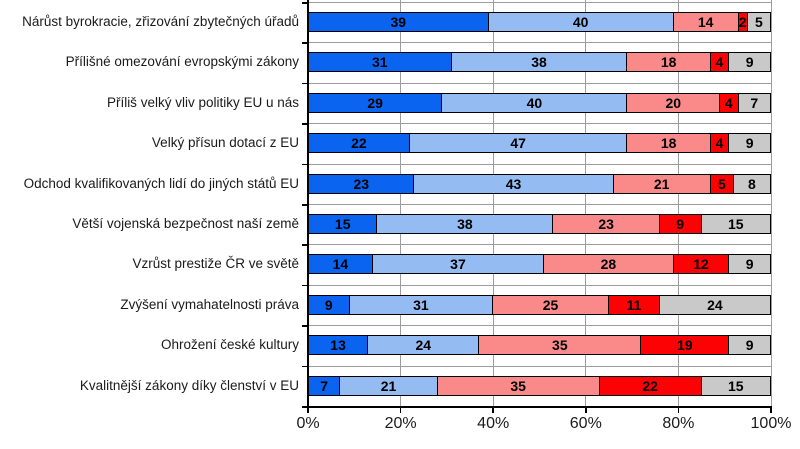 This screenshot has width=800, height=449. I want to click on x-axis-tick-label: 20%, so click(400, 423).